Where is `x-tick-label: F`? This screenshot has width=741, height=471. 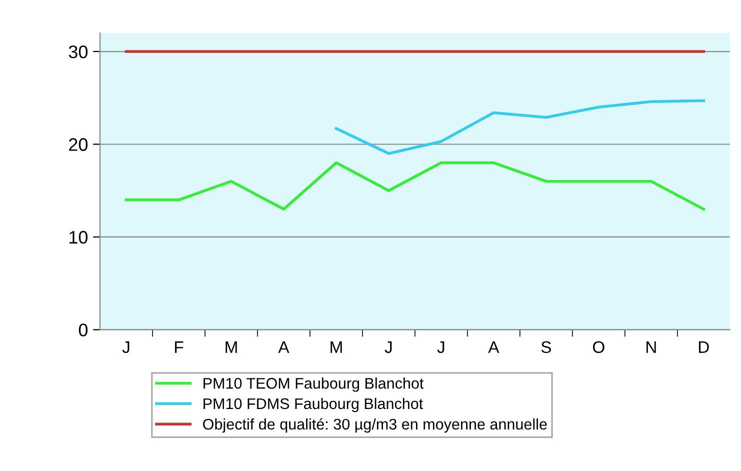 x-tick-label: F is located at coordinates (179, 347).